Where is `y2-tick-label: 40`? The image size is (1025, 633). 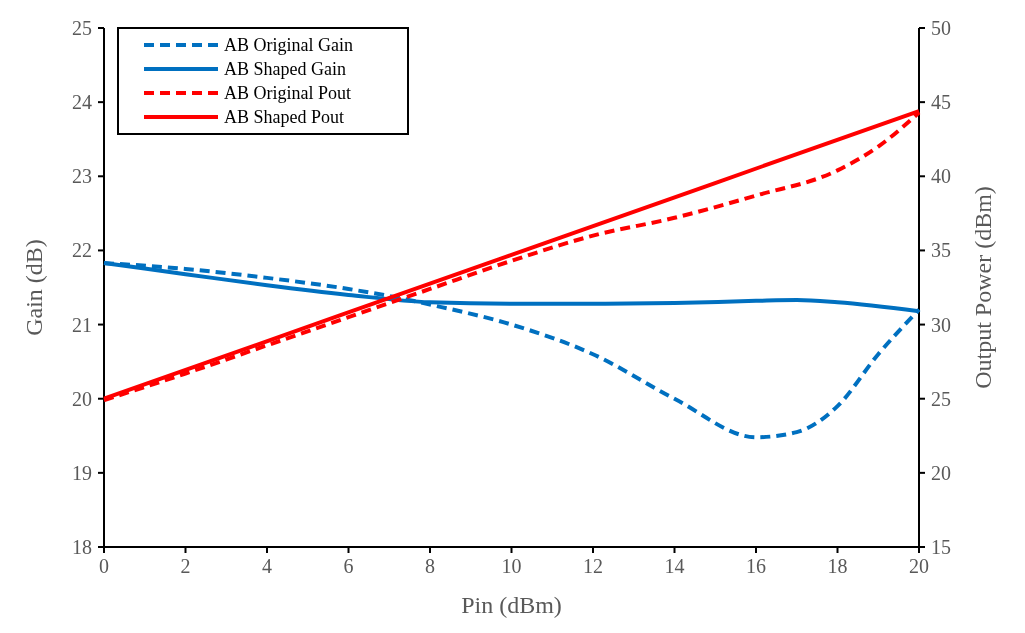
y2-tick-label: 40 is located at coordinates (941, 176).